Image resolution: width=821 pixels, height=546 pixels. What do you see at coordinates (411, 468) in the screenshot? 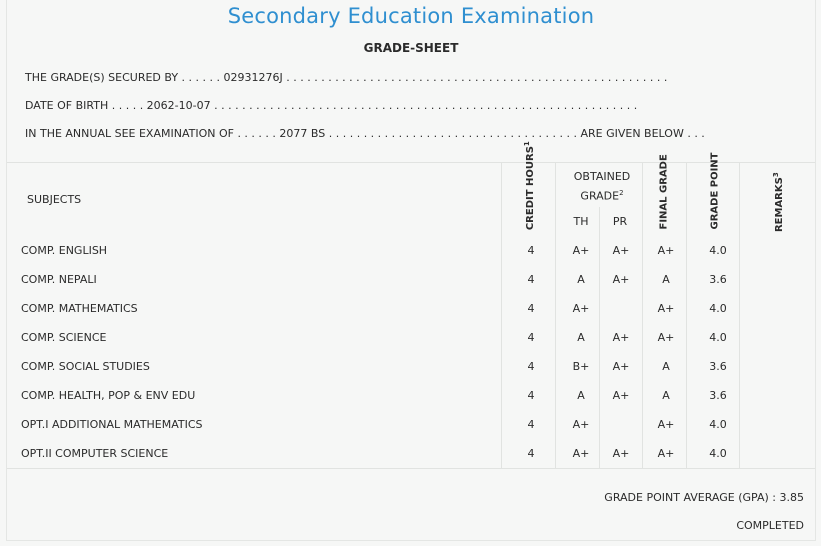
I see `table-bottom-border` at bounding box center [411, 468].